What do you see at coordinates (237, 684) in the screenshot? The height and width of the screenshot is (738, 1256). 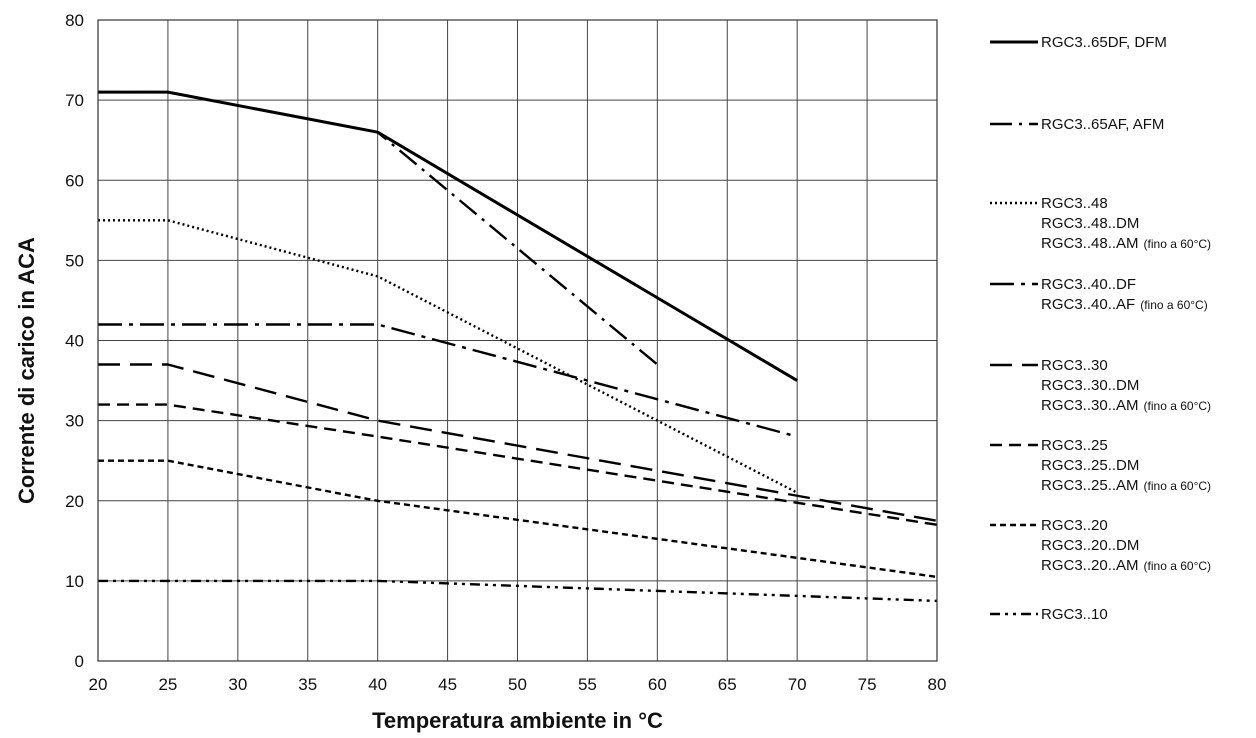 I see `x-tick-label: 30` at bounding box center [237, 684].